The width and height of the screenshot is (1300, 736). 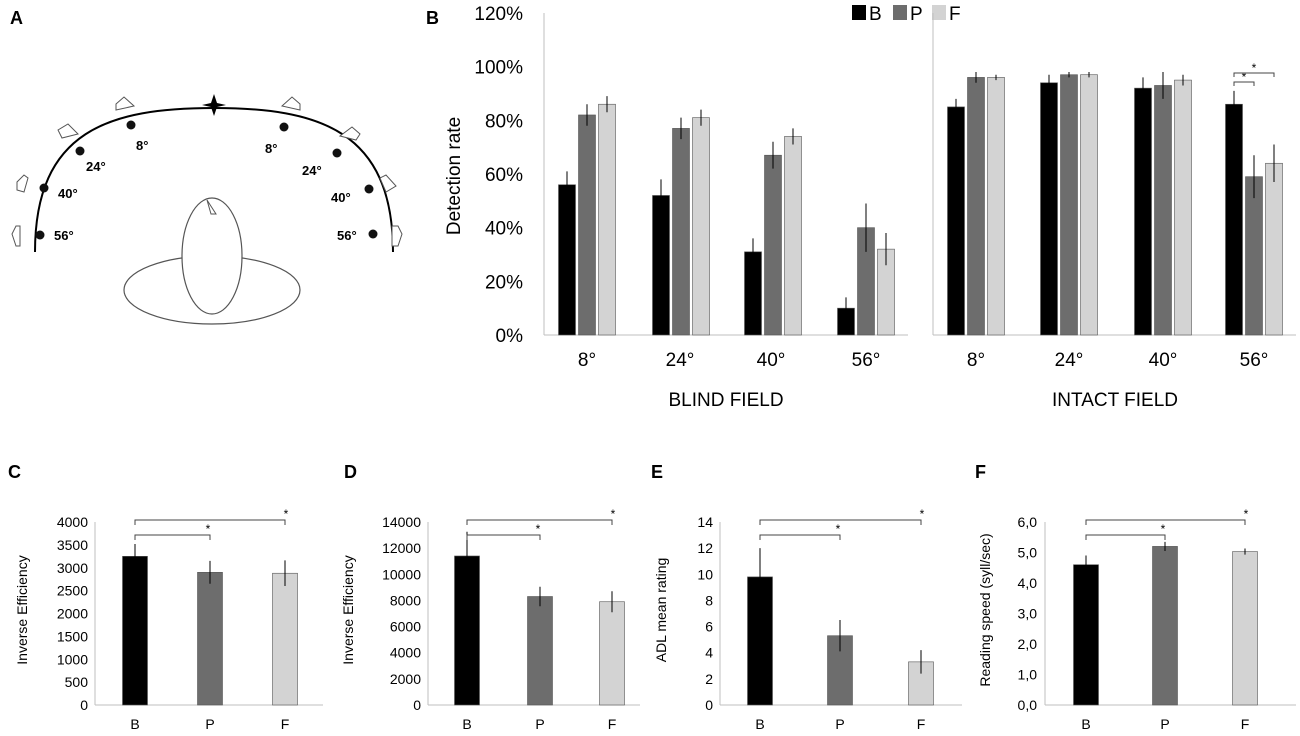 I want to click on x-tick-c-1: P, so click(x=209, y=724).